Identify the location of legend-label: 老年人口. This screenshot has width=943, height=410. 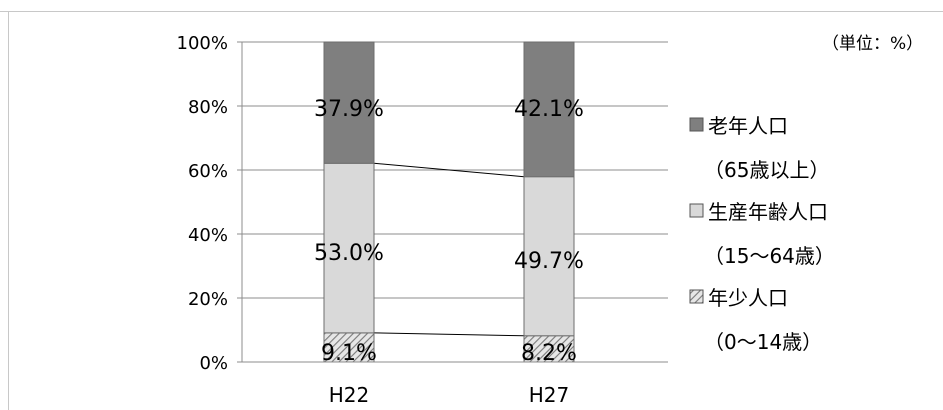
(748, 126).